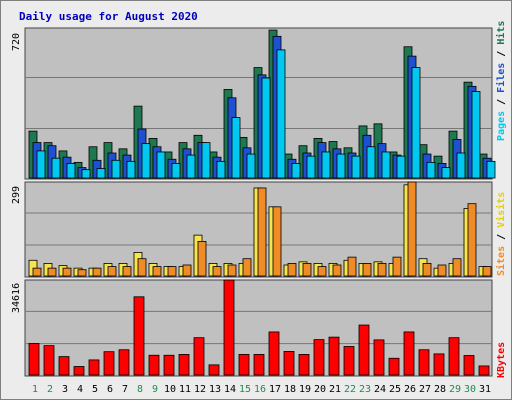  I want to click on x-tick-label: 30, so click(470, 389).